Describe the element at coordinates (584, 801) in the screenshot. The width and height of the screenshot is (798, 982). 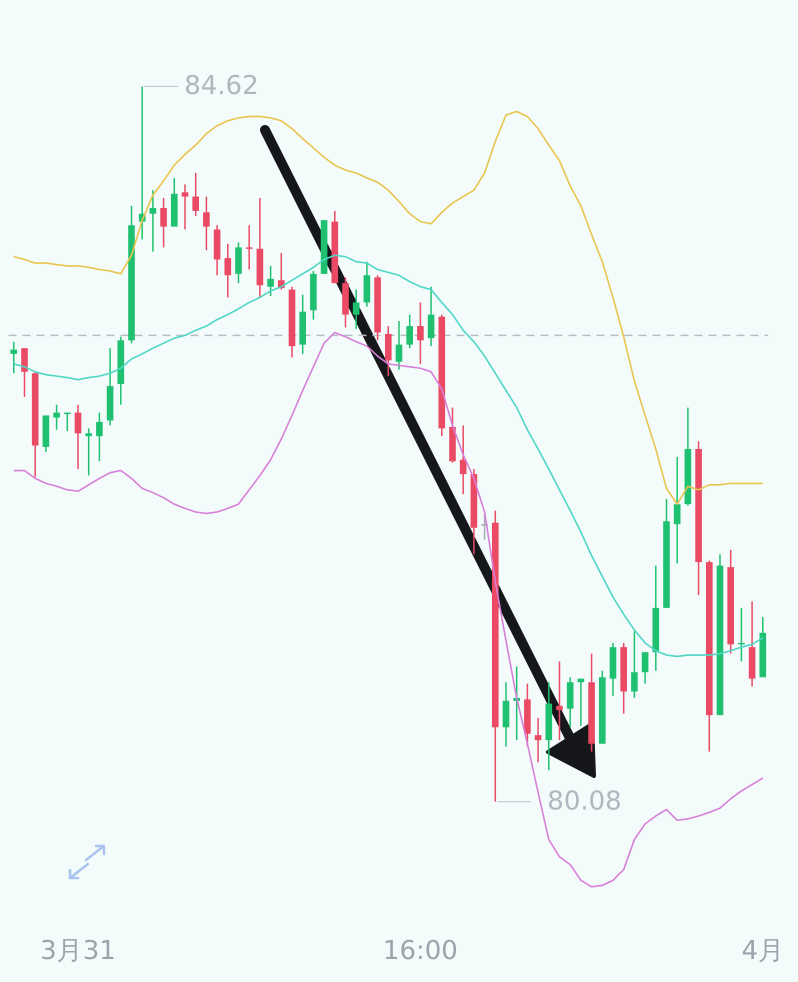
I see `annotation: 80.08` at that location.